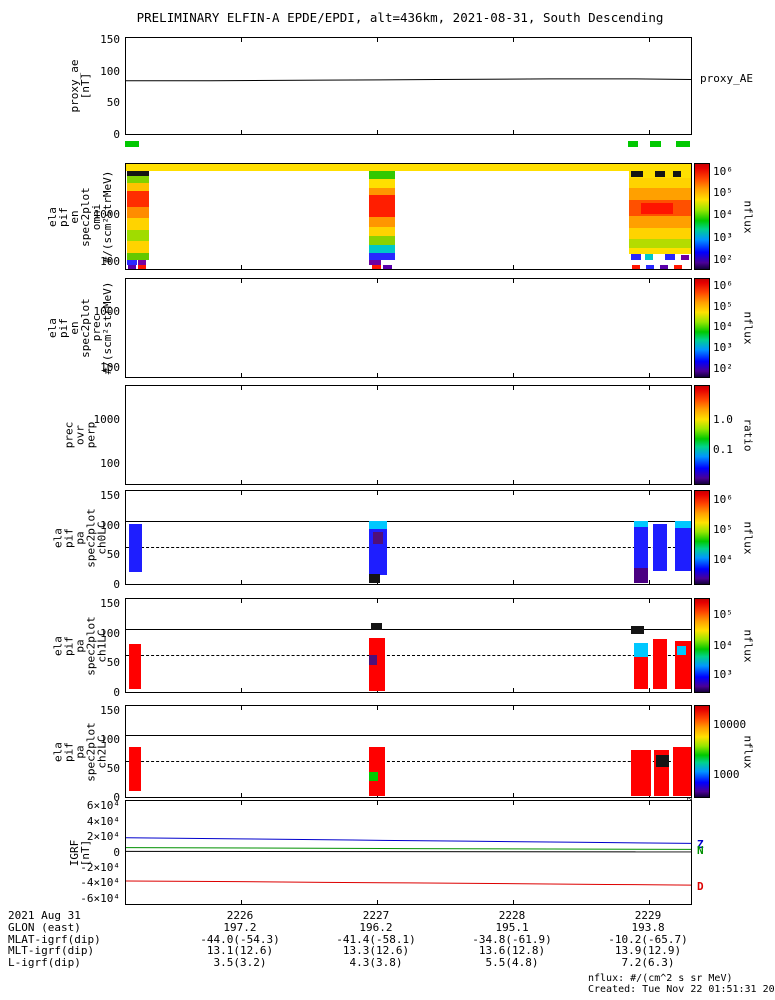 Image resolution: width=775 pixels, height=1000 pixels. I want to click on colorbar-title: nflux, so click(748, 537).